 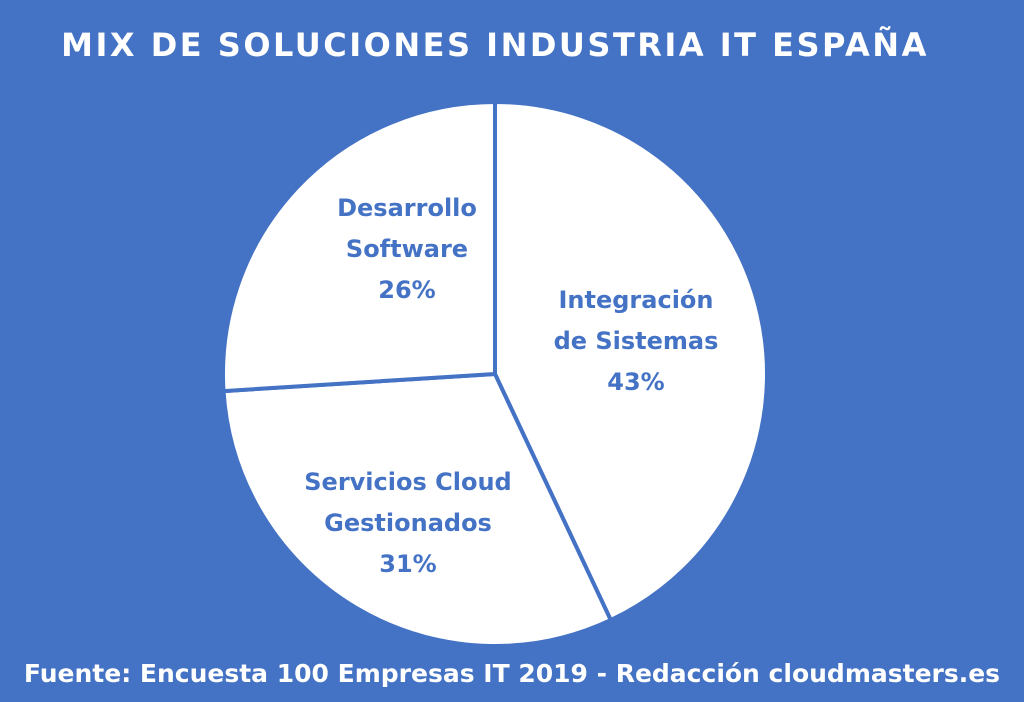 I want to click on pie-category-label-desarrollo-software: Desarrollo, so click(x=407, y=208).